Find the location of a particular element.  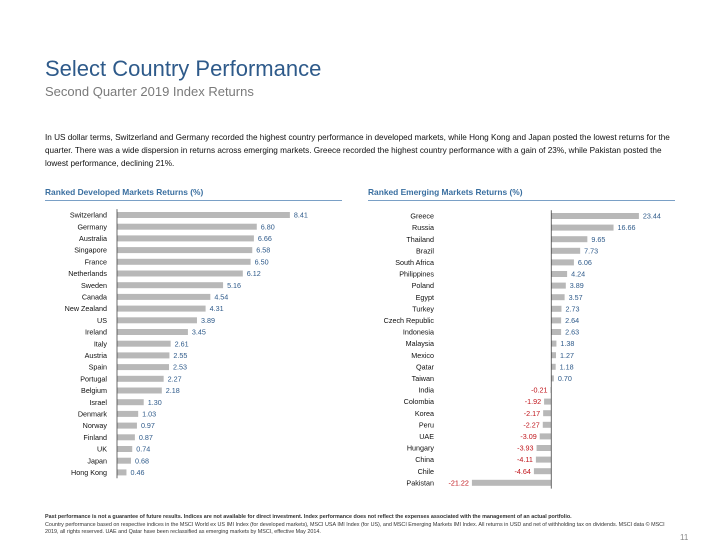

data-label: 0.68 is located at coordinates (142, 460).